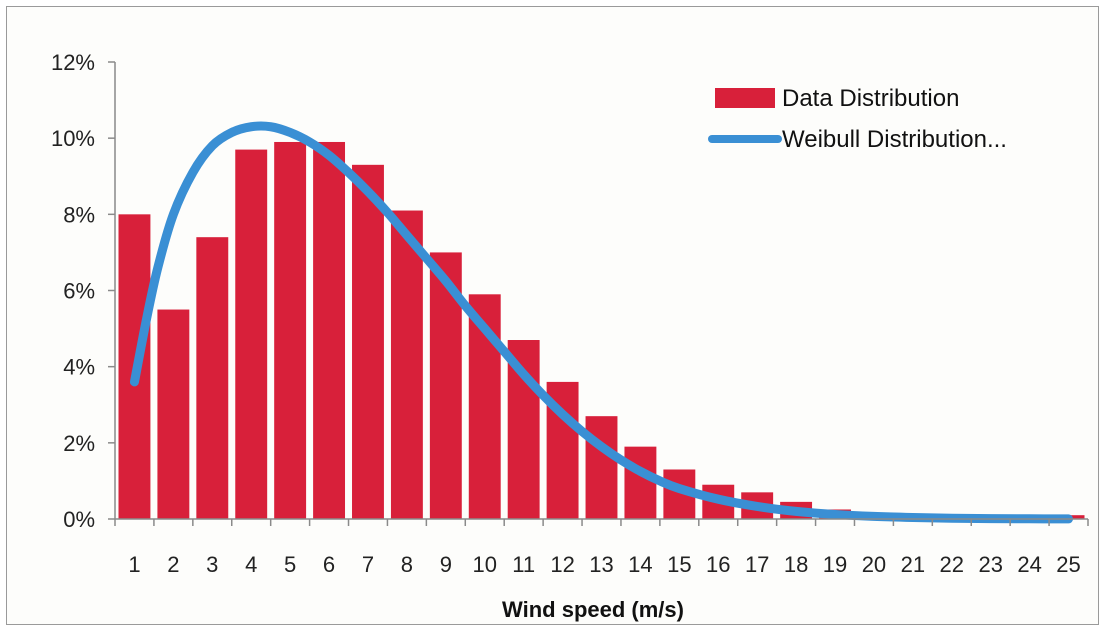  What do you see at coordinates (745, 98) in the screenshot?
I see `legend-swatch-data` at bounding box center [745, 98].